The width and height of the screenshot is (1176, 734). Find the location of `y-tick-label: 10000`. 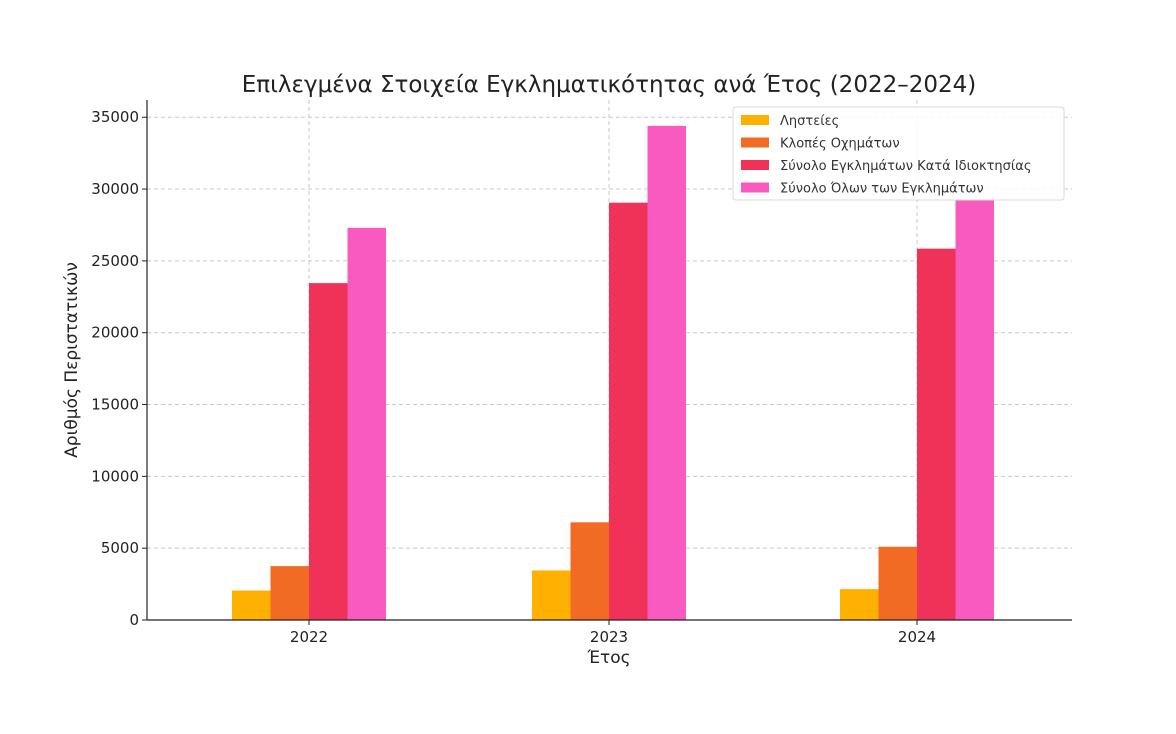

y-tick-label: 10000 is located at coordinates (115, 476).